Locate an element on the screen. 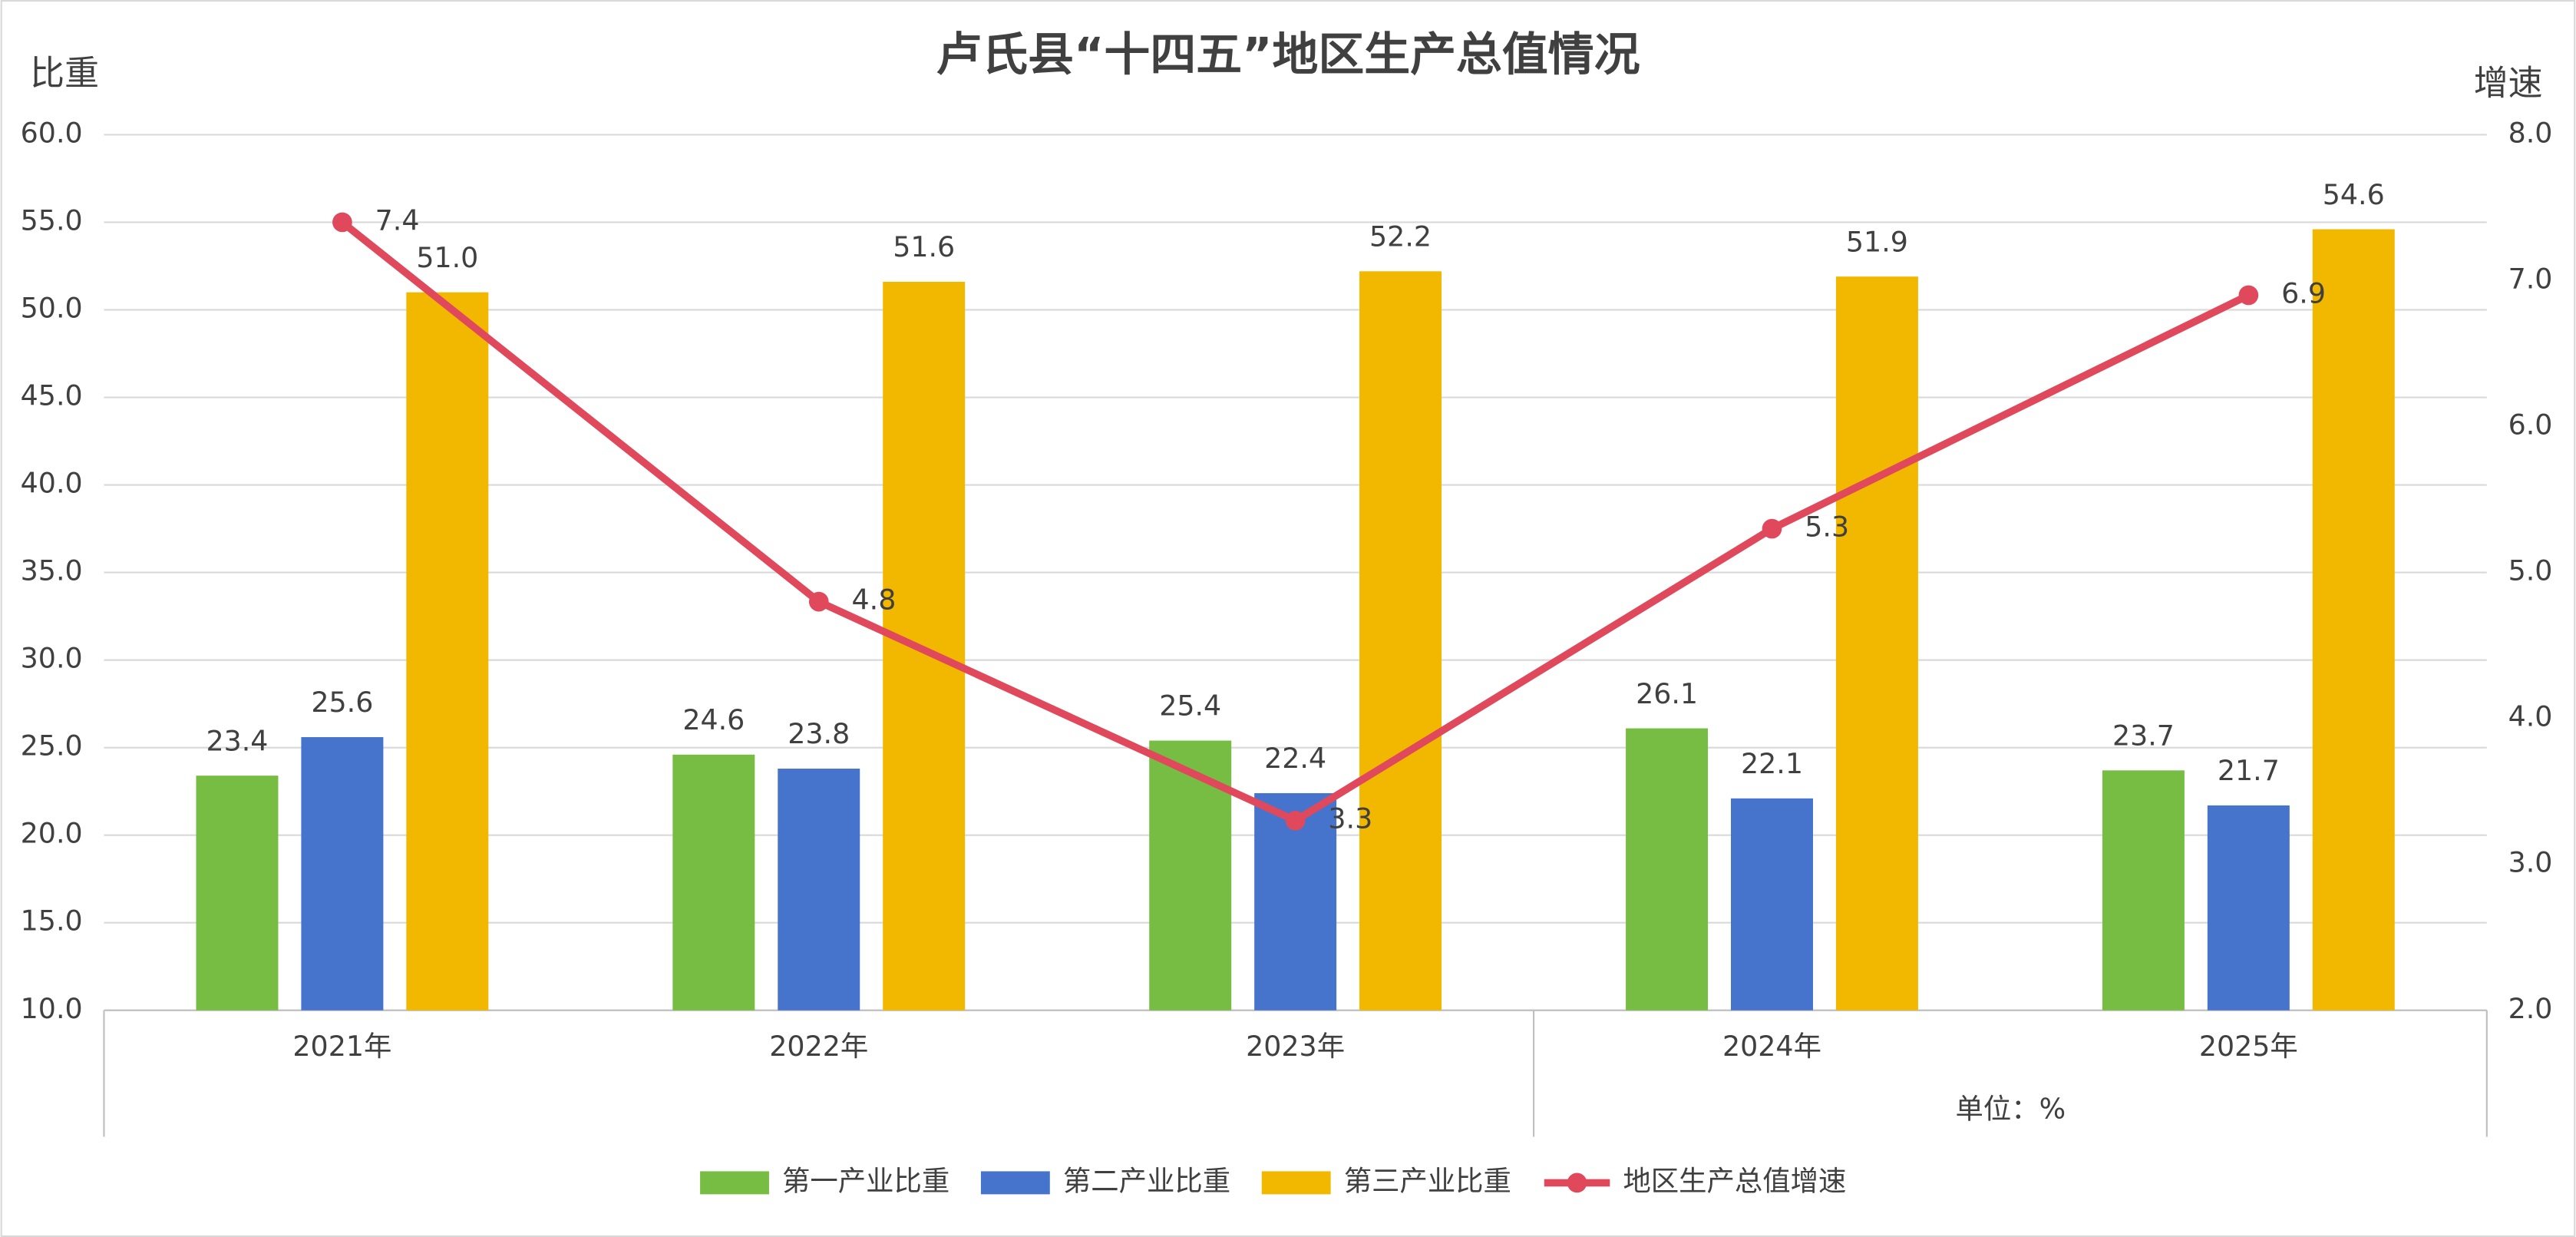 This screenshot has width=2576, height=1237. y2-tick-label: 7.0 is located at coordinates (2530, 278).